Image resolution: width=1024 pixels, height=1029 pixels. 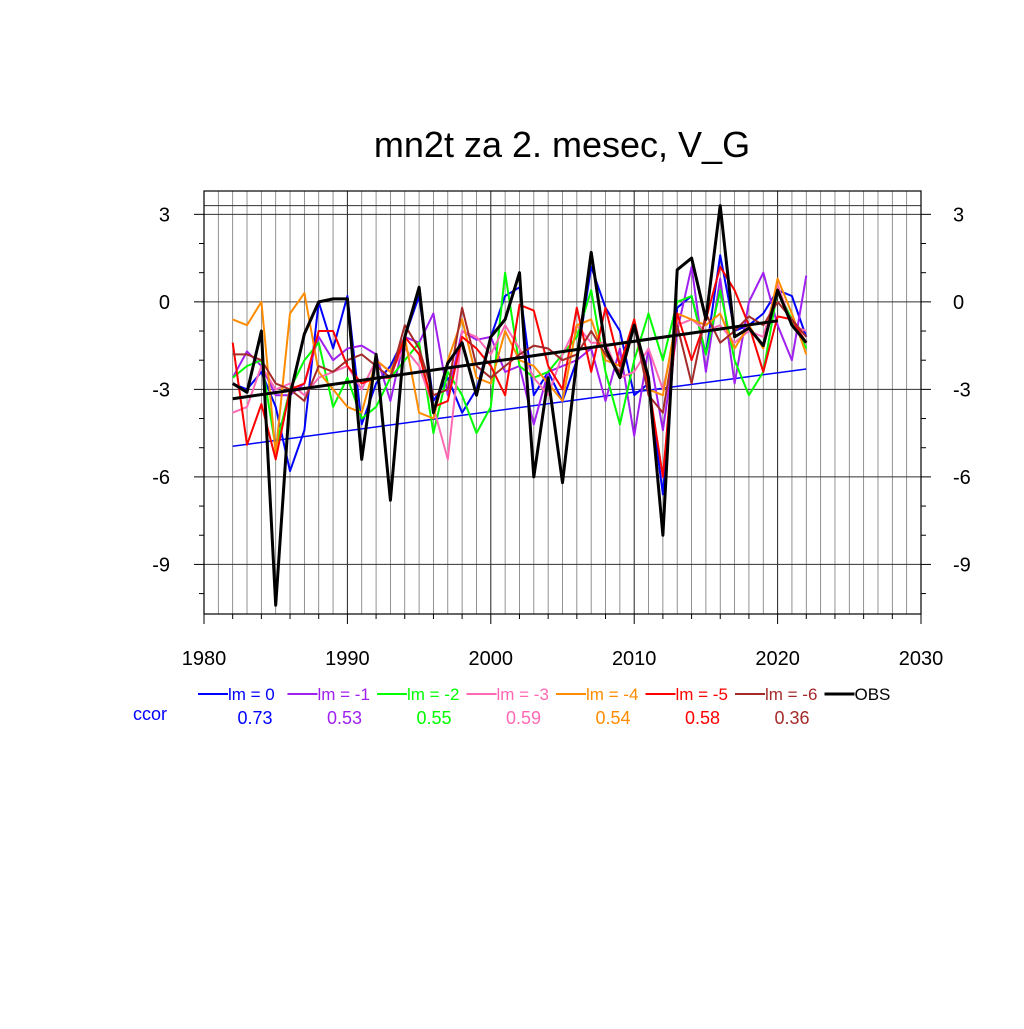 What do you see at coordinates (612, 694) in the screenshot?
I see `legend-label: lm = -4` at bounding box center [612, 694].